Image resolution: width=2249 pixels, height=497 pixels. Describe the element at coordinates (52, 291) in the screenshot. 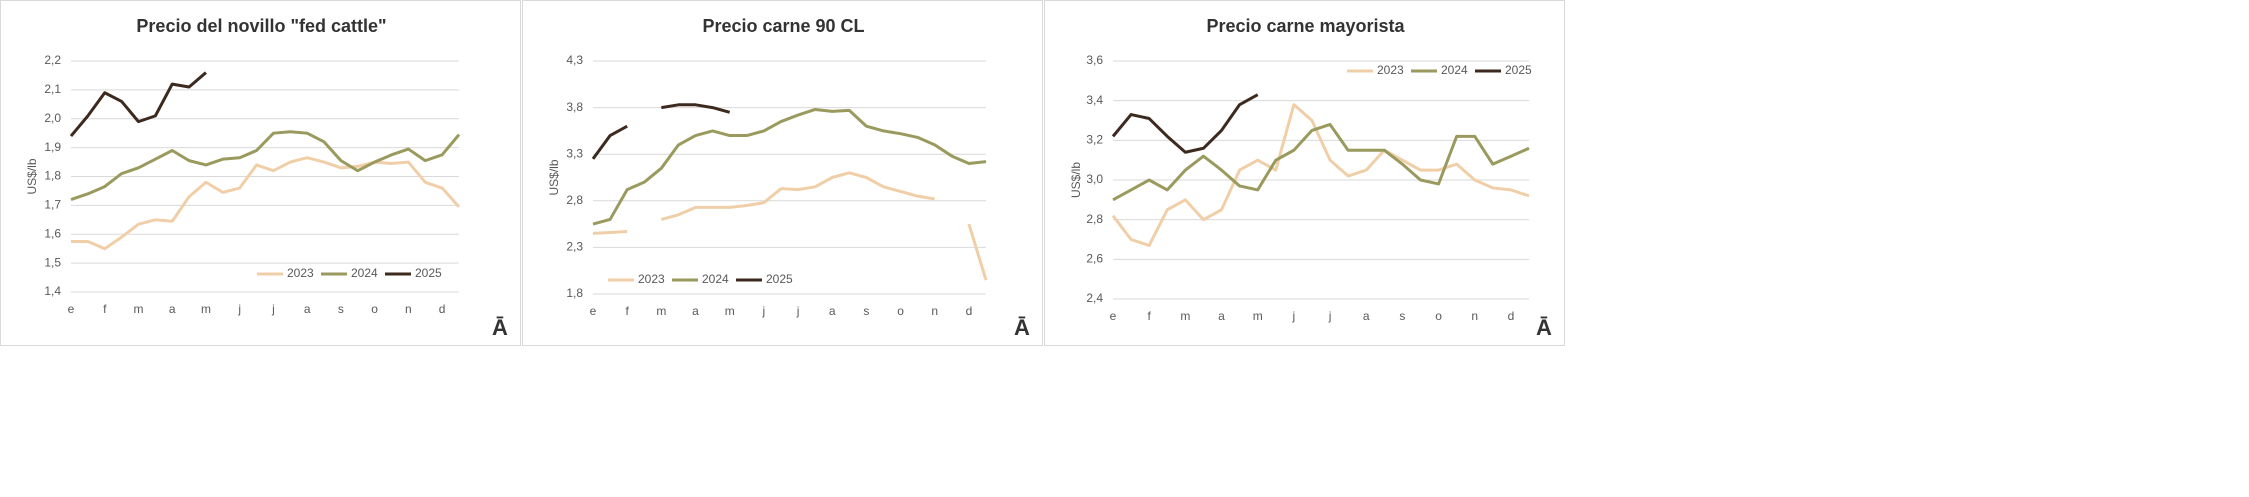

I see `y-tick-label: 1,4` at that location.